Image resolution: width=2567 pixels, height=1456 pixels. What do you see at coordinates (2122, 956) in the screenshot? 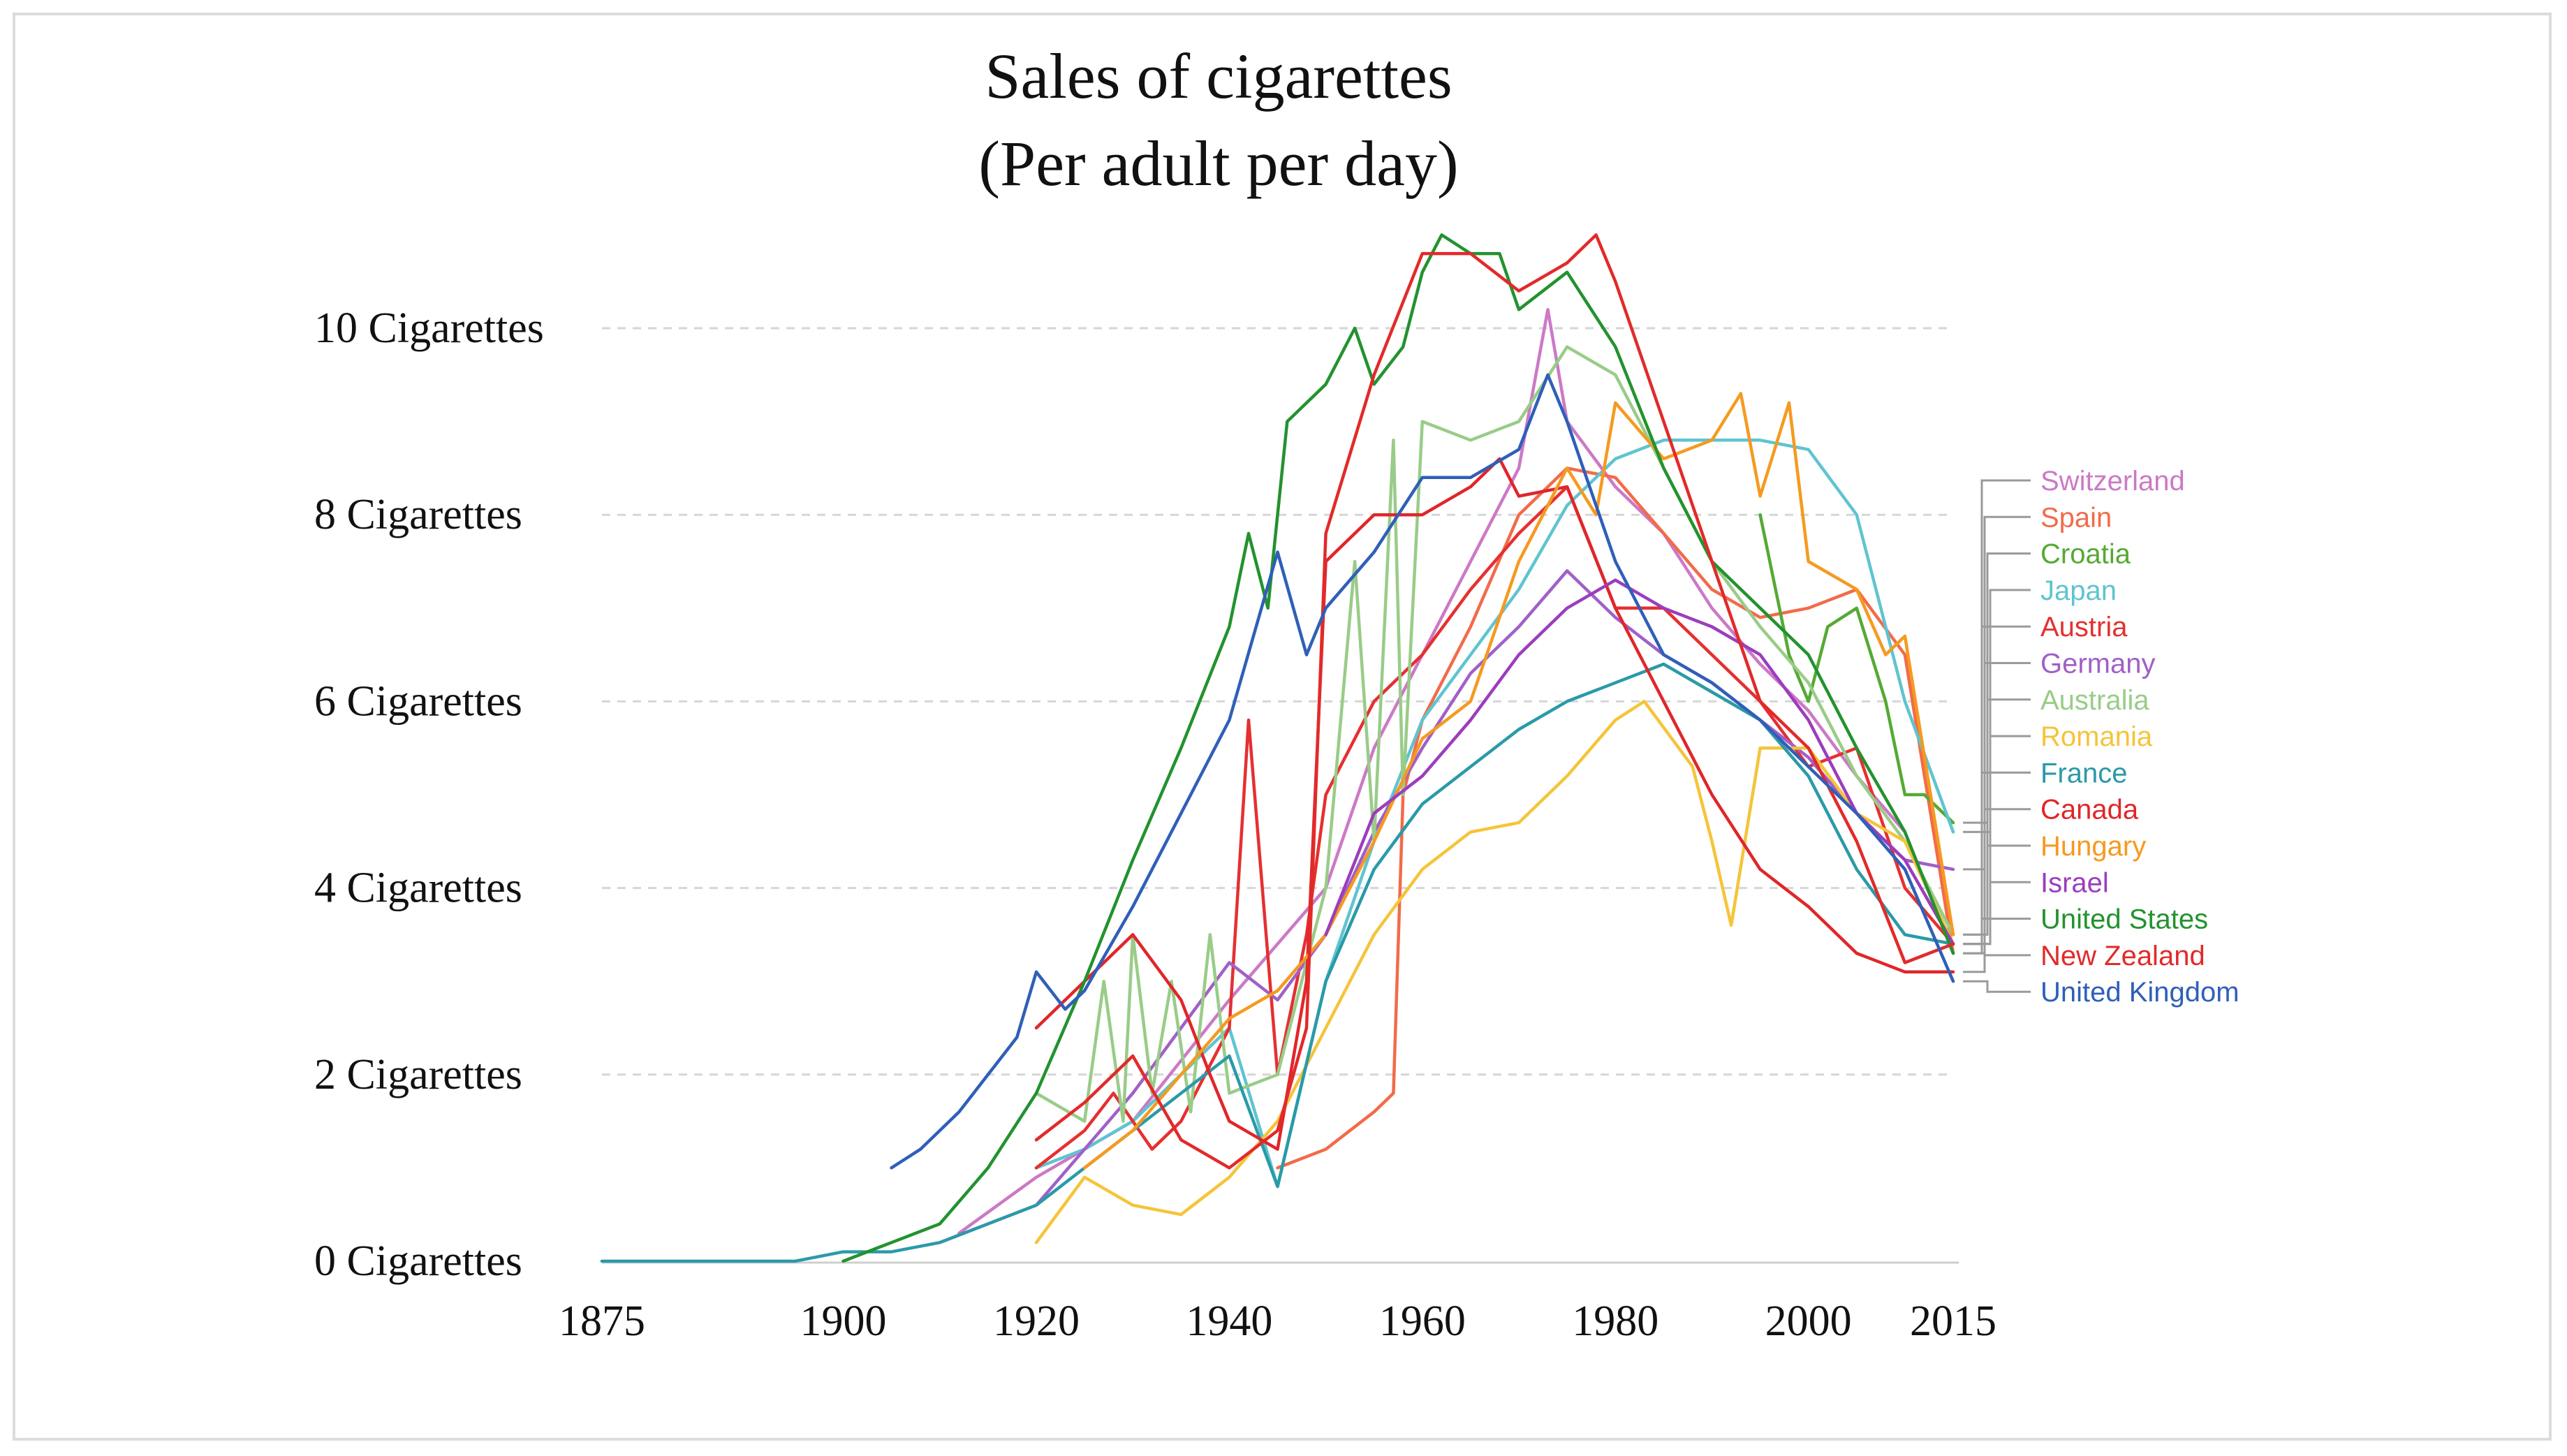
I see `legend-label-new-zealand: New Zealand` at bounding box center [2122, 956].